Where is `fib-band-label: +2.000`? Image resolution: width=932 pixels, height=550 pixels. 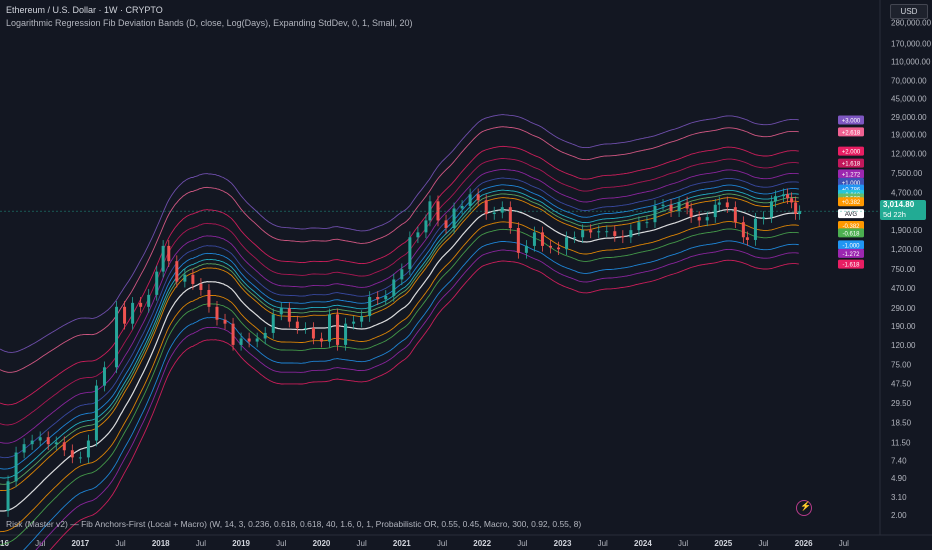
fib-band-label: +2.000 is located at coordinates (851, 153).